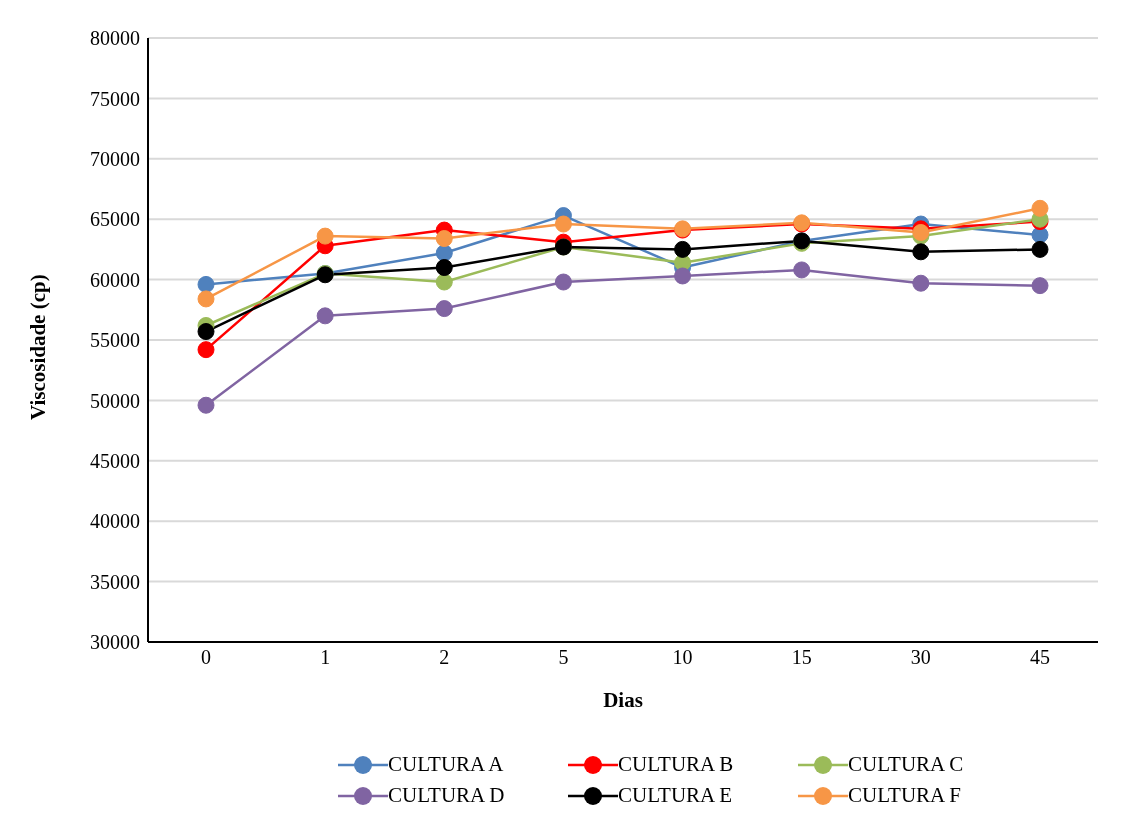  I want to click on y-tick-label: 55000, so click(115, 340).